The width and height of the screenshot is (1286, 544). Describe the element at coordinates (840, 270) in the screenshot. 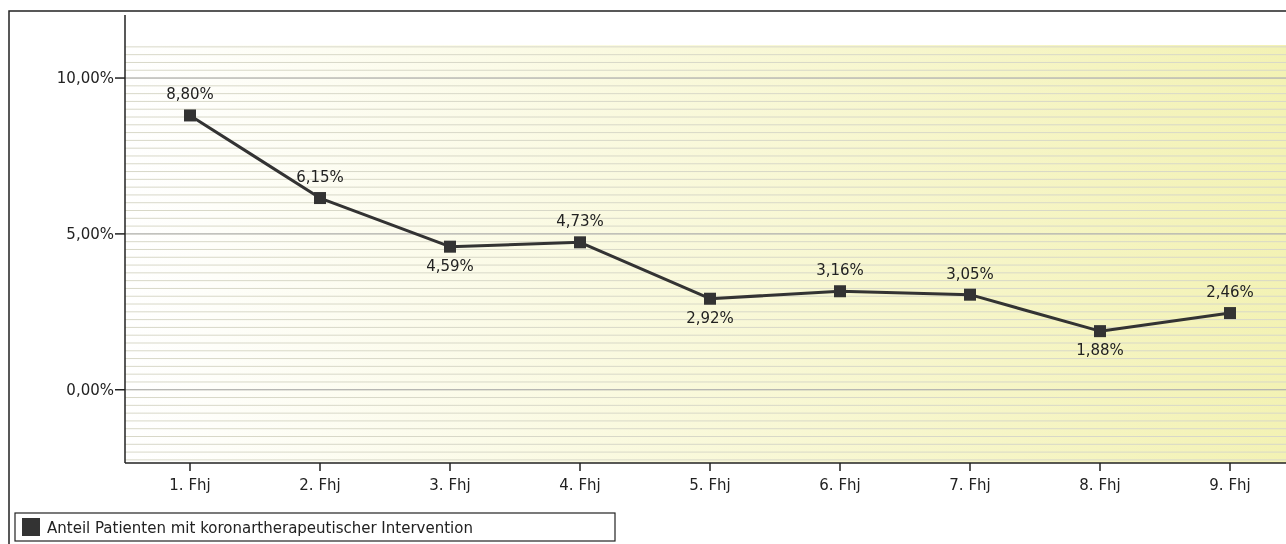

I see `data-label: 3,16%` at that location.